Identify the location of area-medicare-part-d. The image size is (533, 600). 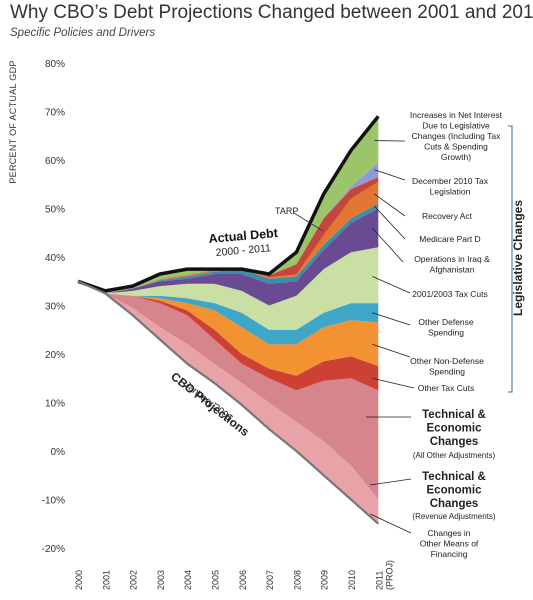
(228, 237).